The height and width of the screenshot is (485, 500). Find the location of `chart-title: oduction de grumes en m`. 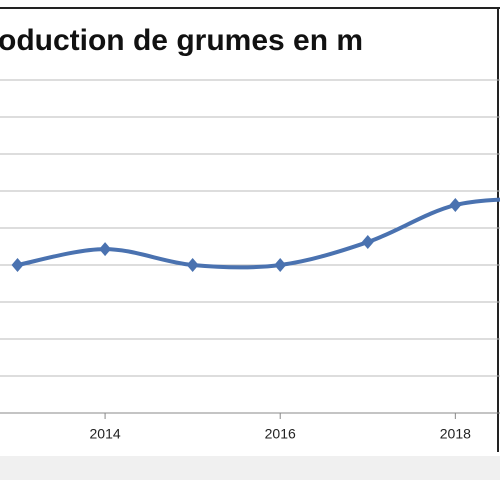

chart-title: oduction de grumes en m is located at coordinates (181, 40).